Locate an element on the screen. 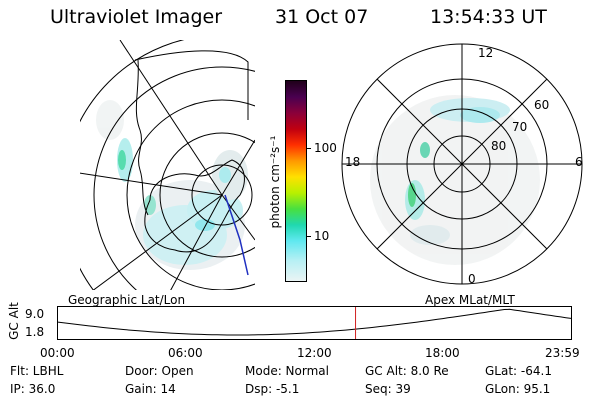 The image size is (600, 400). x-tick-0000: 00:00 is located at coordinates (57, 353).